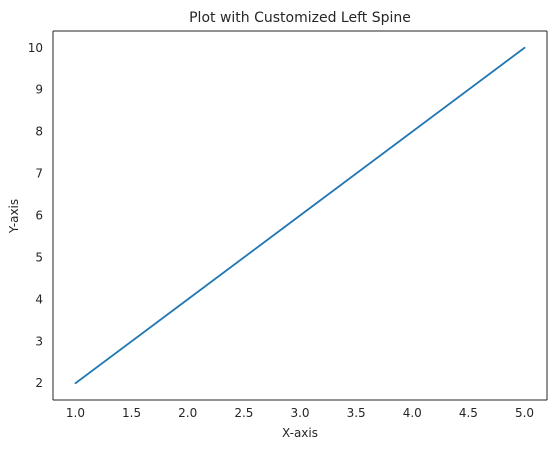 The image size is (558, 449). I want to click on y-tick-label: 6, so click(39, 216).